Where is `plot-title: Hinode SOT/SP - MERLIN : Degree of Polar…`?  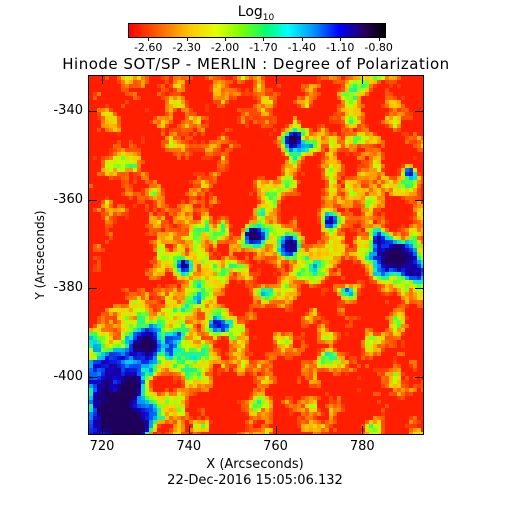
plot-title: Hinode SOT/SP - MERLIN : Degree of Polar… is located at coordinates (256, 64).